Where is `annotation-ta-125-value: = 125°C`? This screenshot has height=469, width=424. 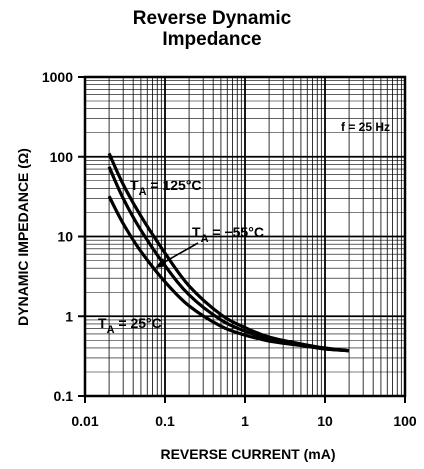 annotation-ta-125-value: = 125°C is located at coordinates (174, 185).